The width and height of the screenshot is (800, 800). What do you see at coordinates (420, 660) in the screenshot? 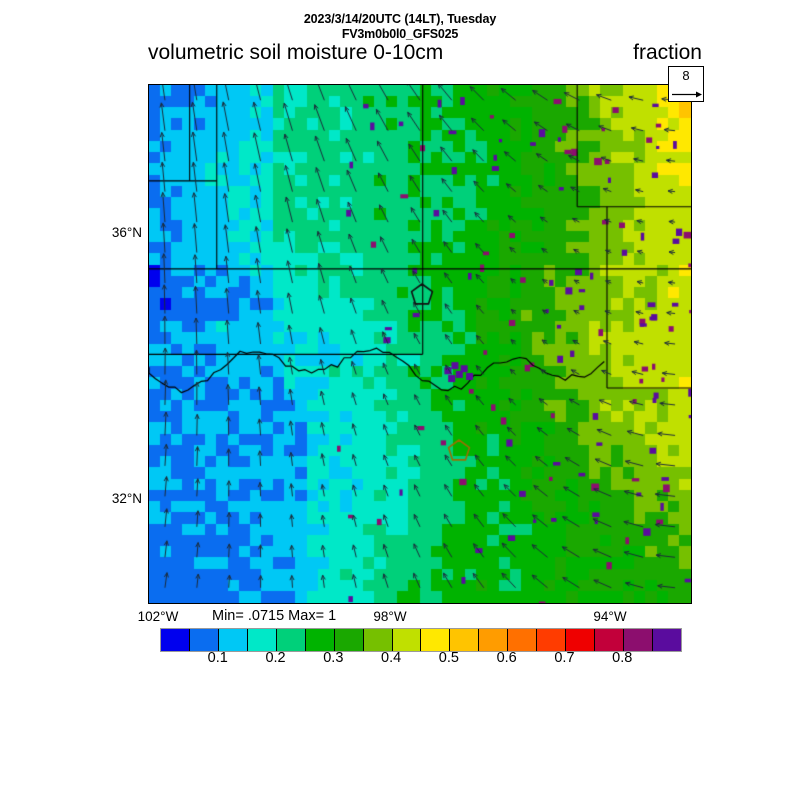
I see `colorbar-tick-labels: 0.1 0.2 0.3 0.4 0.5 0.6 0.7 0.8` at bounding box center [420, 660].